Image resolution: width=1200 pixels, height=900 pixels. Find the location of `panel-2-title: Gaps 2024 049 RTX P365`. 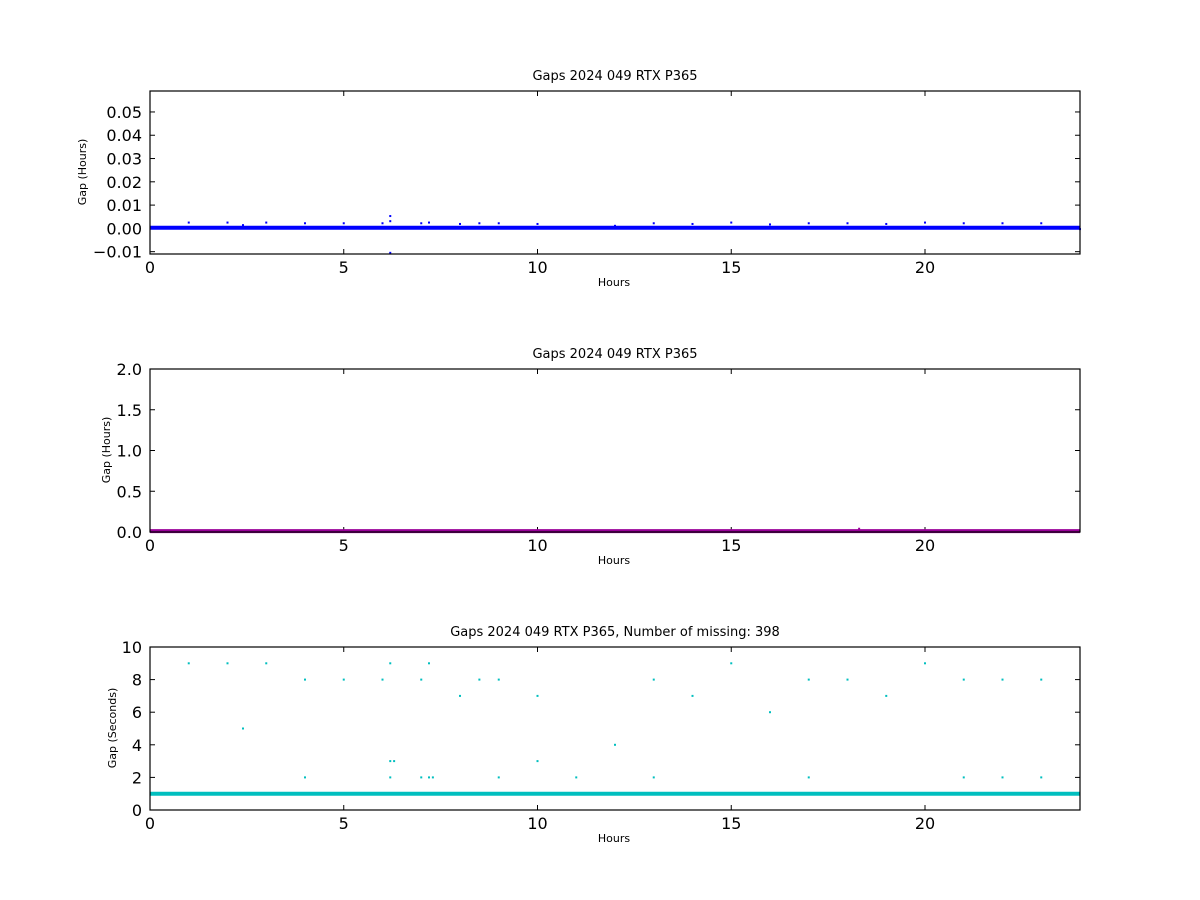

panel-2-title: Gaps 2024 049 RTX P365 is located at coordinates (614, 354).